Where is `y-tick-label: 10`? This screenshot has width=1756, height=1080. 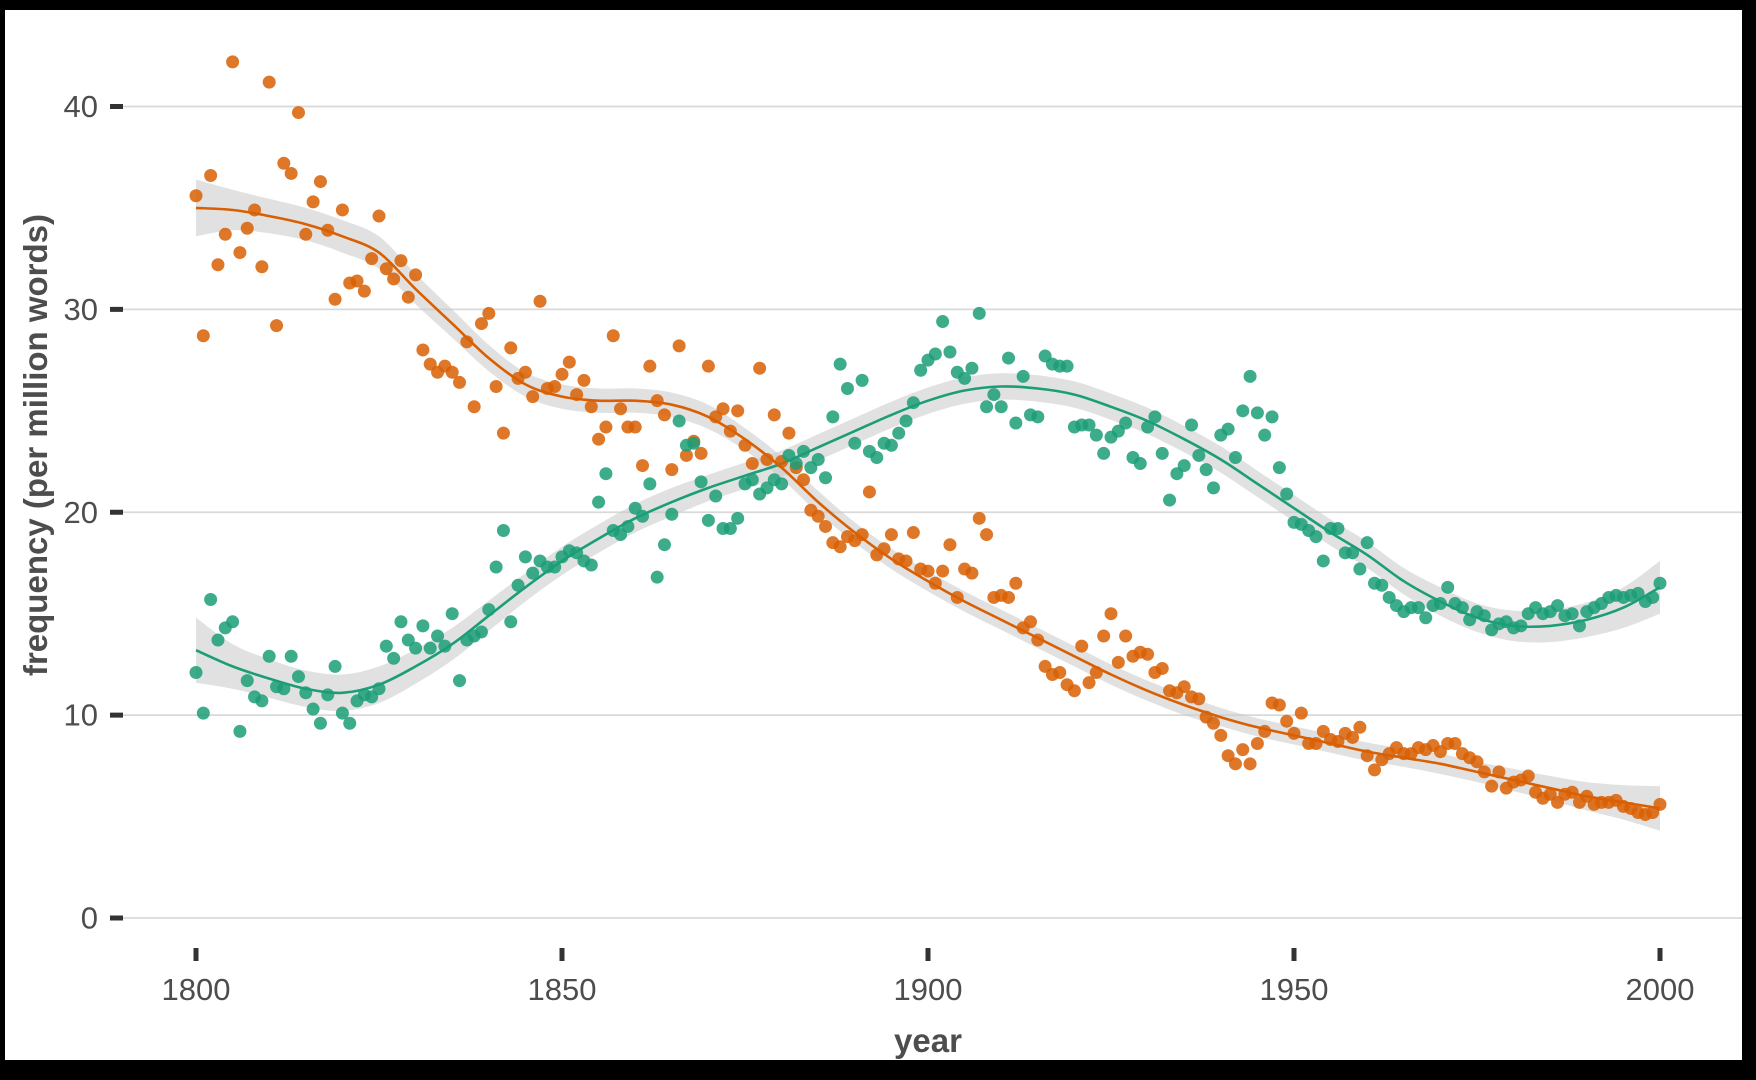
y-tick-label: 10 is located at coordinates (81, 715).